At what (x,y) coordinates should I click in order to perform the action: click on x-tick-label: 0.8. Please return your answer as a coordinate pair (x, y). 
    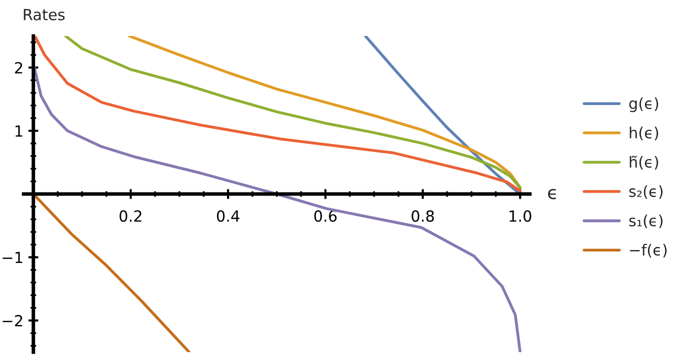
    Looking at the image, I should click on (423, 216).